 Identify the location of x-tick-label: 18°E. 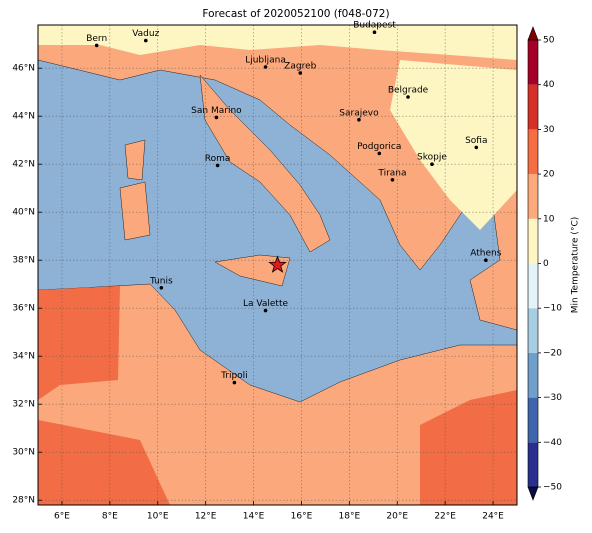
(350, 517).